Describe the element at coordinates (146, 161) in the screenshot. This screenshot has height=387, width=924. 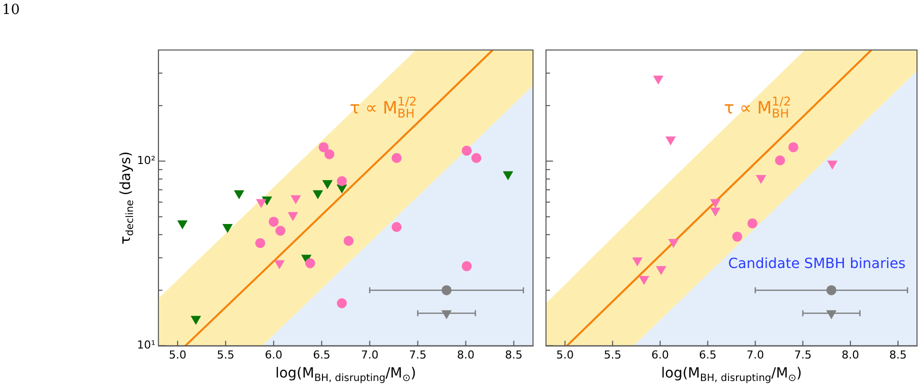
I see `y-tick-label: 10²` at that location.